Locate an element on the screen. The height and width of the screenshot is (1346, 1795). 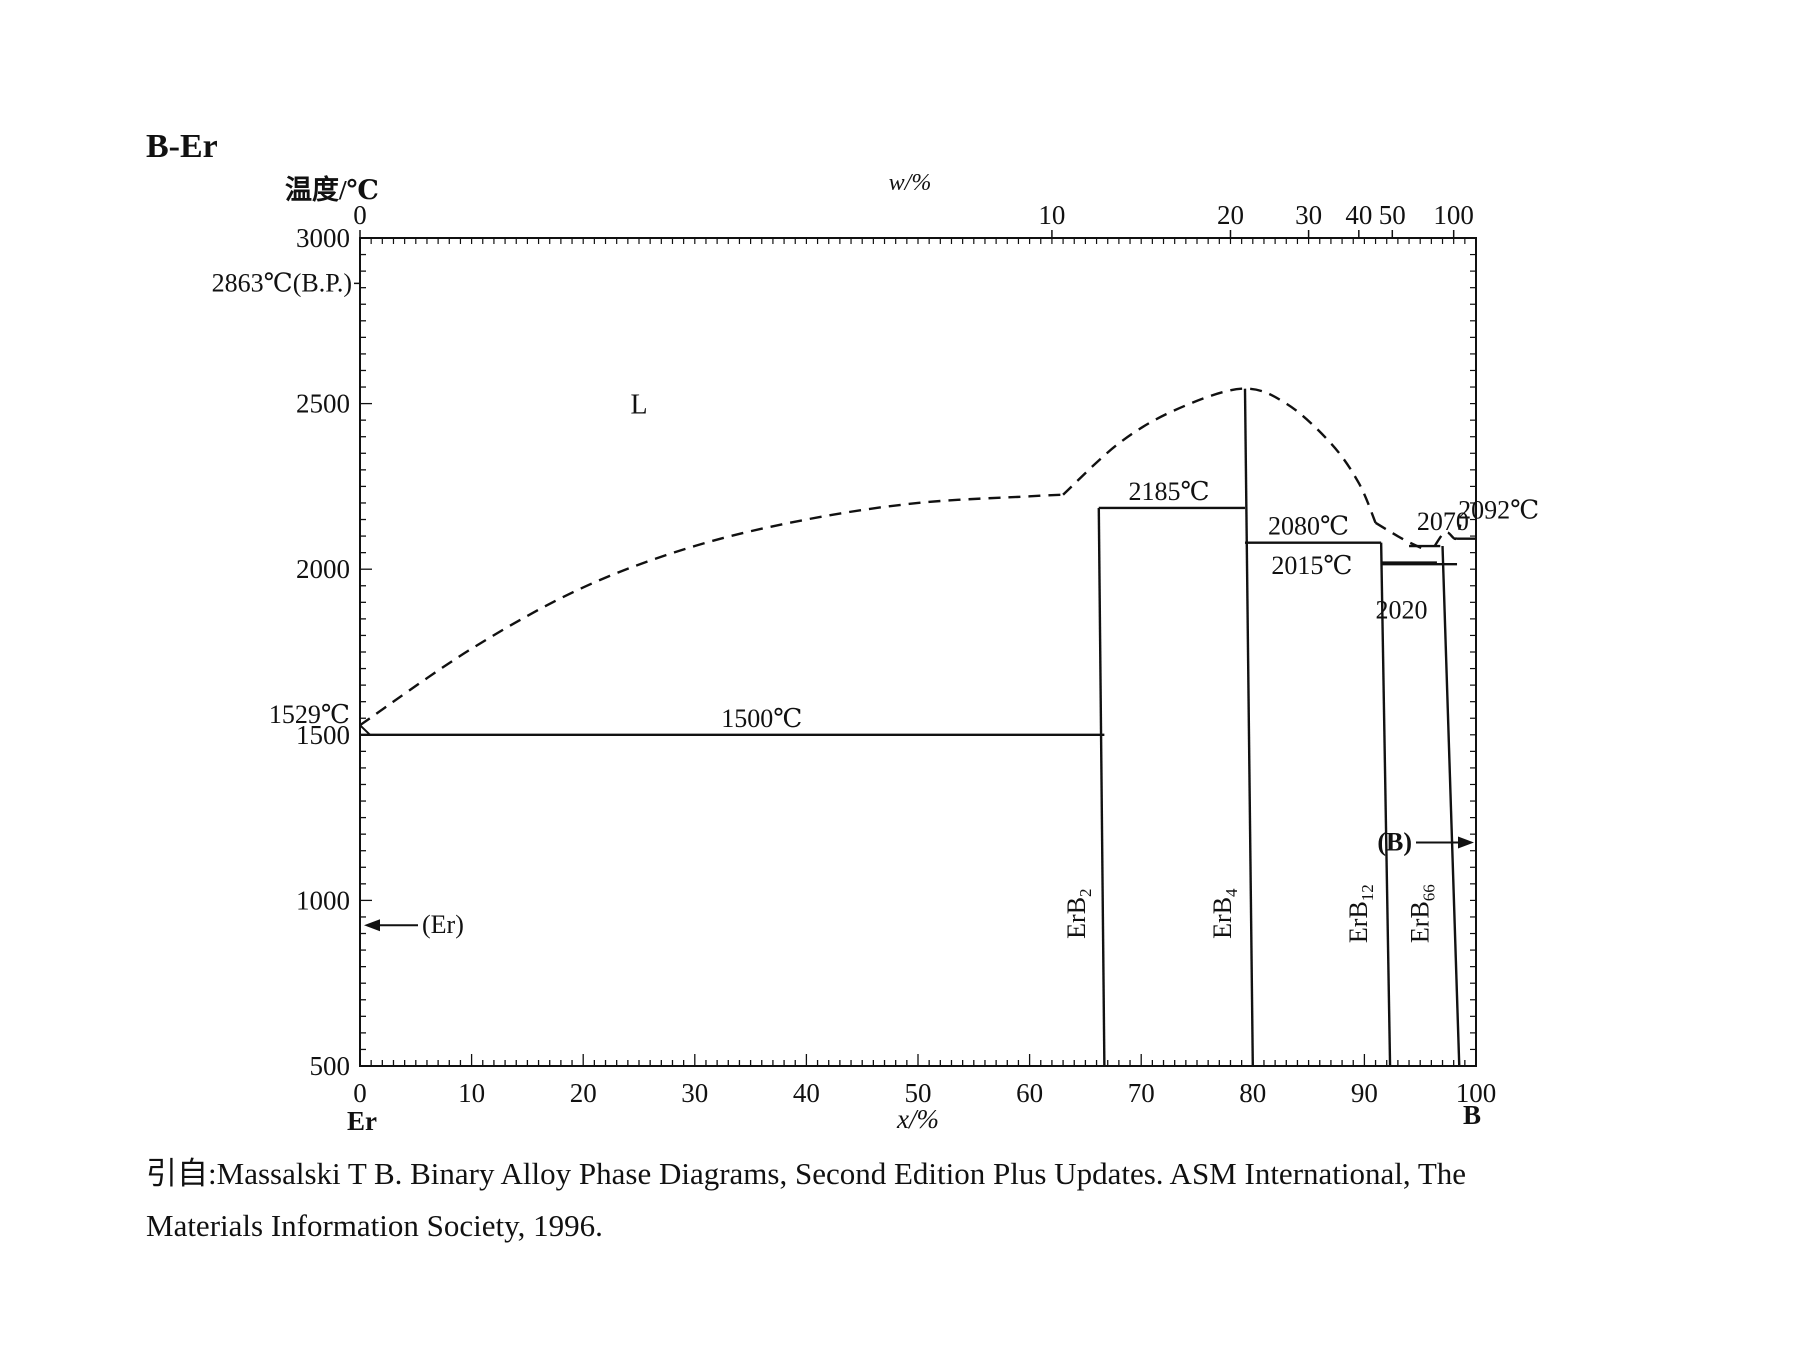
liquidus-left is located at coordinates (711, 610).